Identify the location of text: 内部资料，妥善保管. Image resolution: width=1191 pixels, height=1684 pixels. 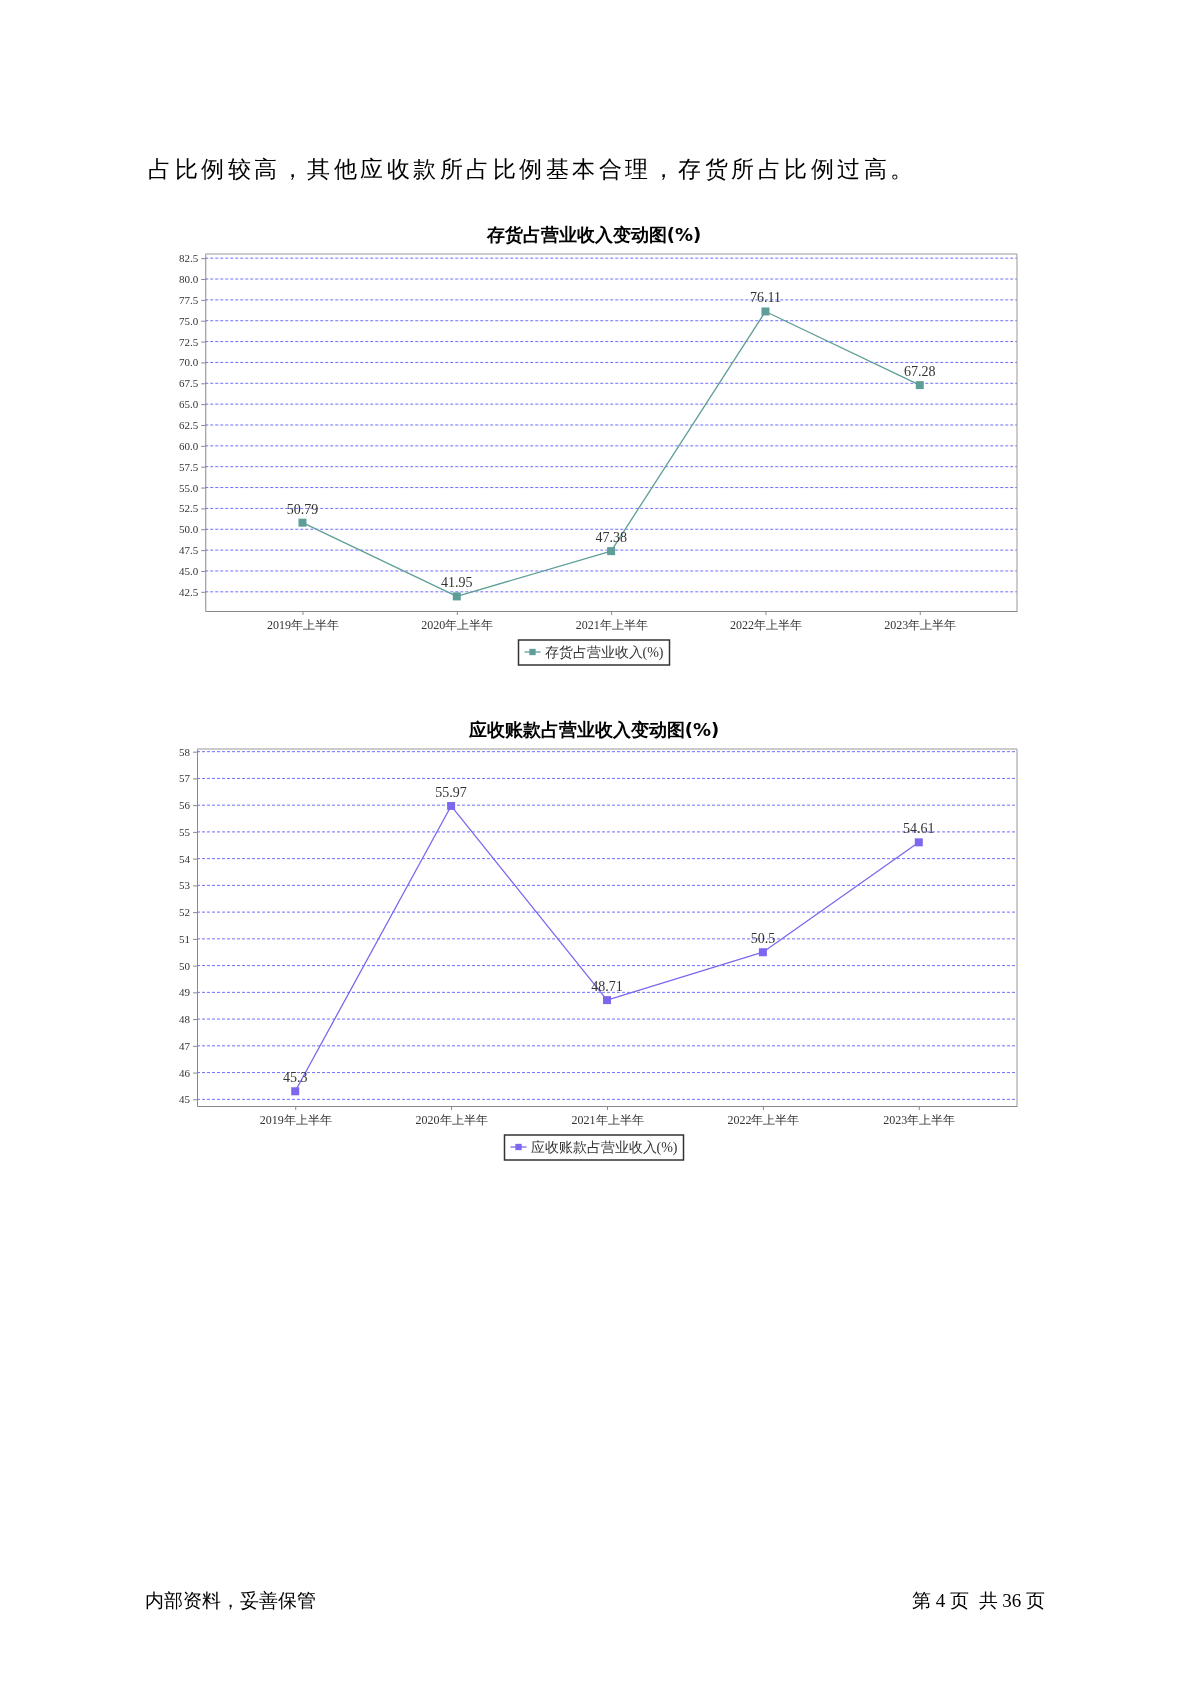
(230, 1601).